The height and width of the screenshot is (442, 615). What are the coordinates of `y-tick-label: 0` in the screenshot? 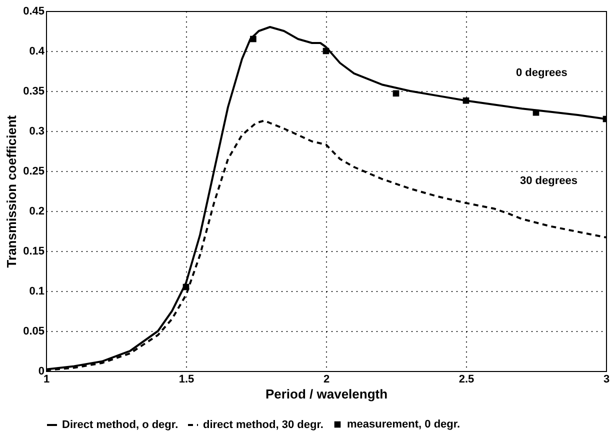 It's located at (41, 372).